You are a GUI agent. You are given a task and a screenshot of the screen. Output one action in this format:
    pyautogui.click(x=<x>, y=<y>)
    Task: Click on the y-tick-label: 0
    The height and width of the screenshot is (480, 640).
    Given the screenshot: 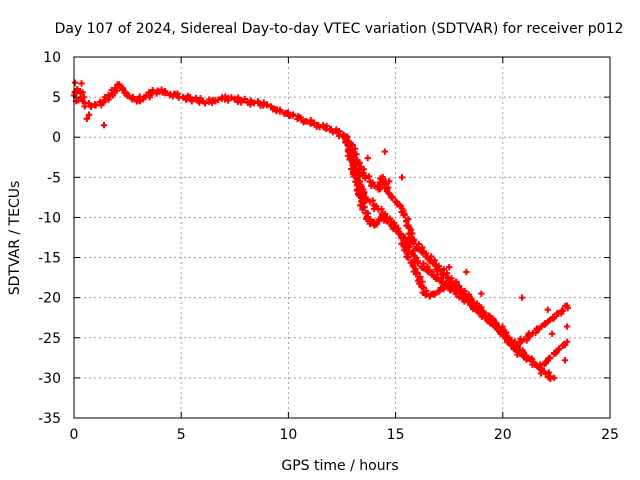 What is the action you would take?
    pyautogui.click(x=56, y=138)
    